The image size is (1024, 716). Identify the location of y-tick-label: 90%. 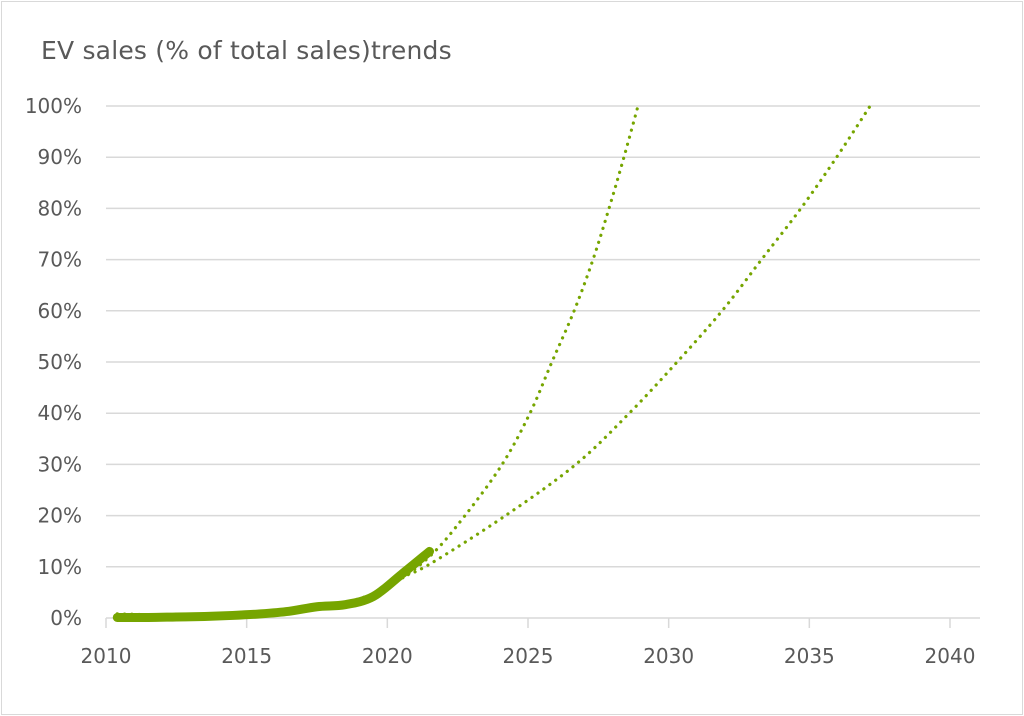
(60, 157).